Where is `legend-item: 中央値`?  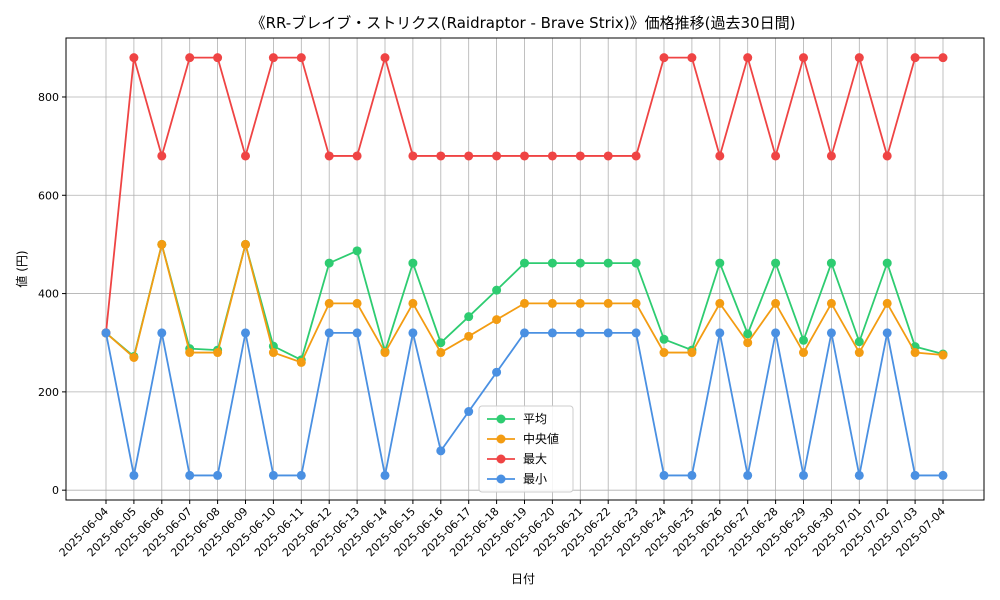 legend-item: 中央値 is located at coordinates (523, 438).